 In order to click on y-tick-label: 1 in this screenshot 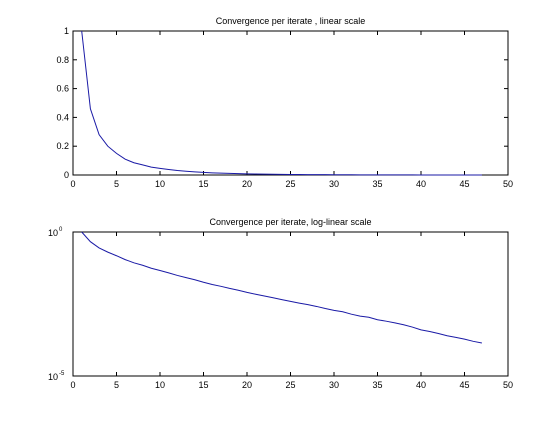, I will do `click(66, 31)`.